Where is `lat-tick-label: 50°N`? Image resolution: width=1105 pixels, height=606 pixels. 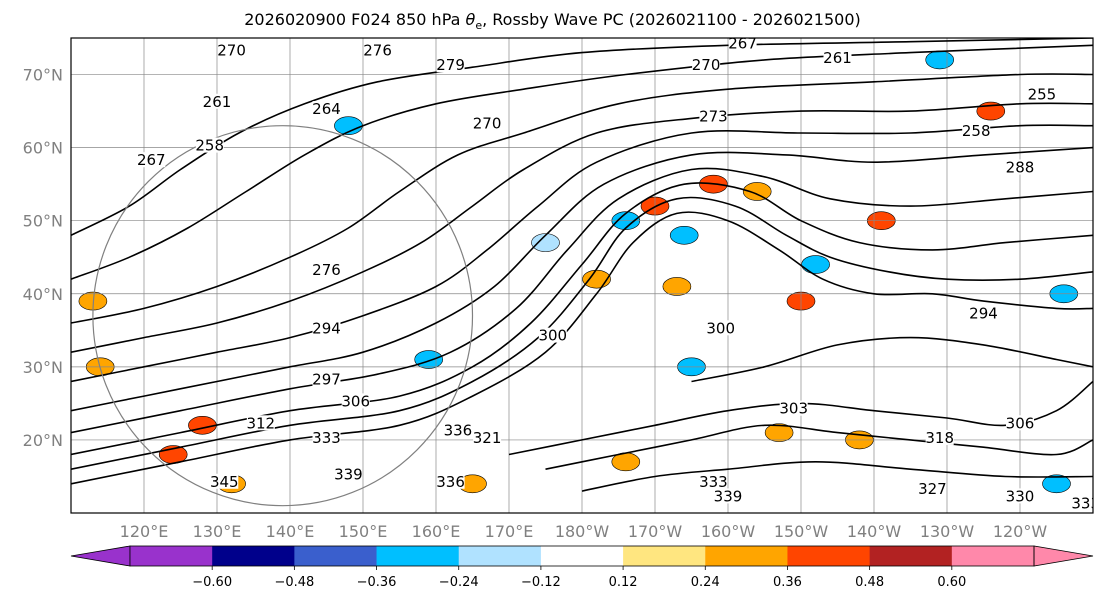 lat-tick-label: 50°N is located at coordinates (43, 221).